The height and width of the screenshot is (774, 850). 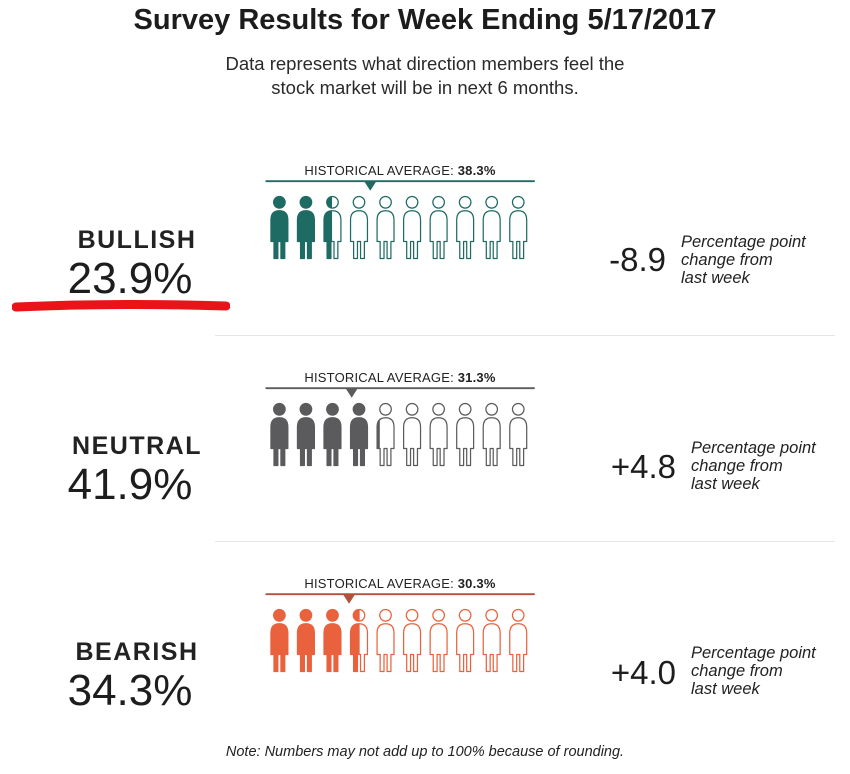 What do you see at coordinates (137, 240) in the screenshot?
I see `sentiment-label: BULLISH` at bounding box center [137, 240].